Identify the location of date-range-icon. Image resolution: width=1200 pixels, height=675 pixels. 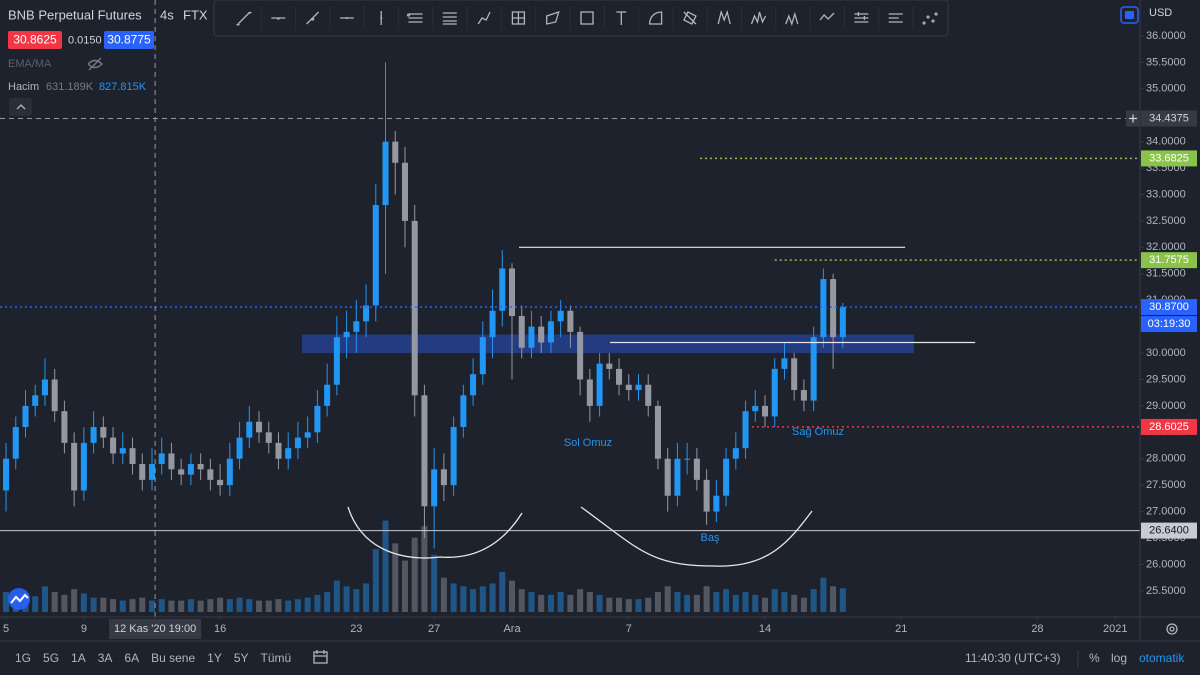
(320, 657).